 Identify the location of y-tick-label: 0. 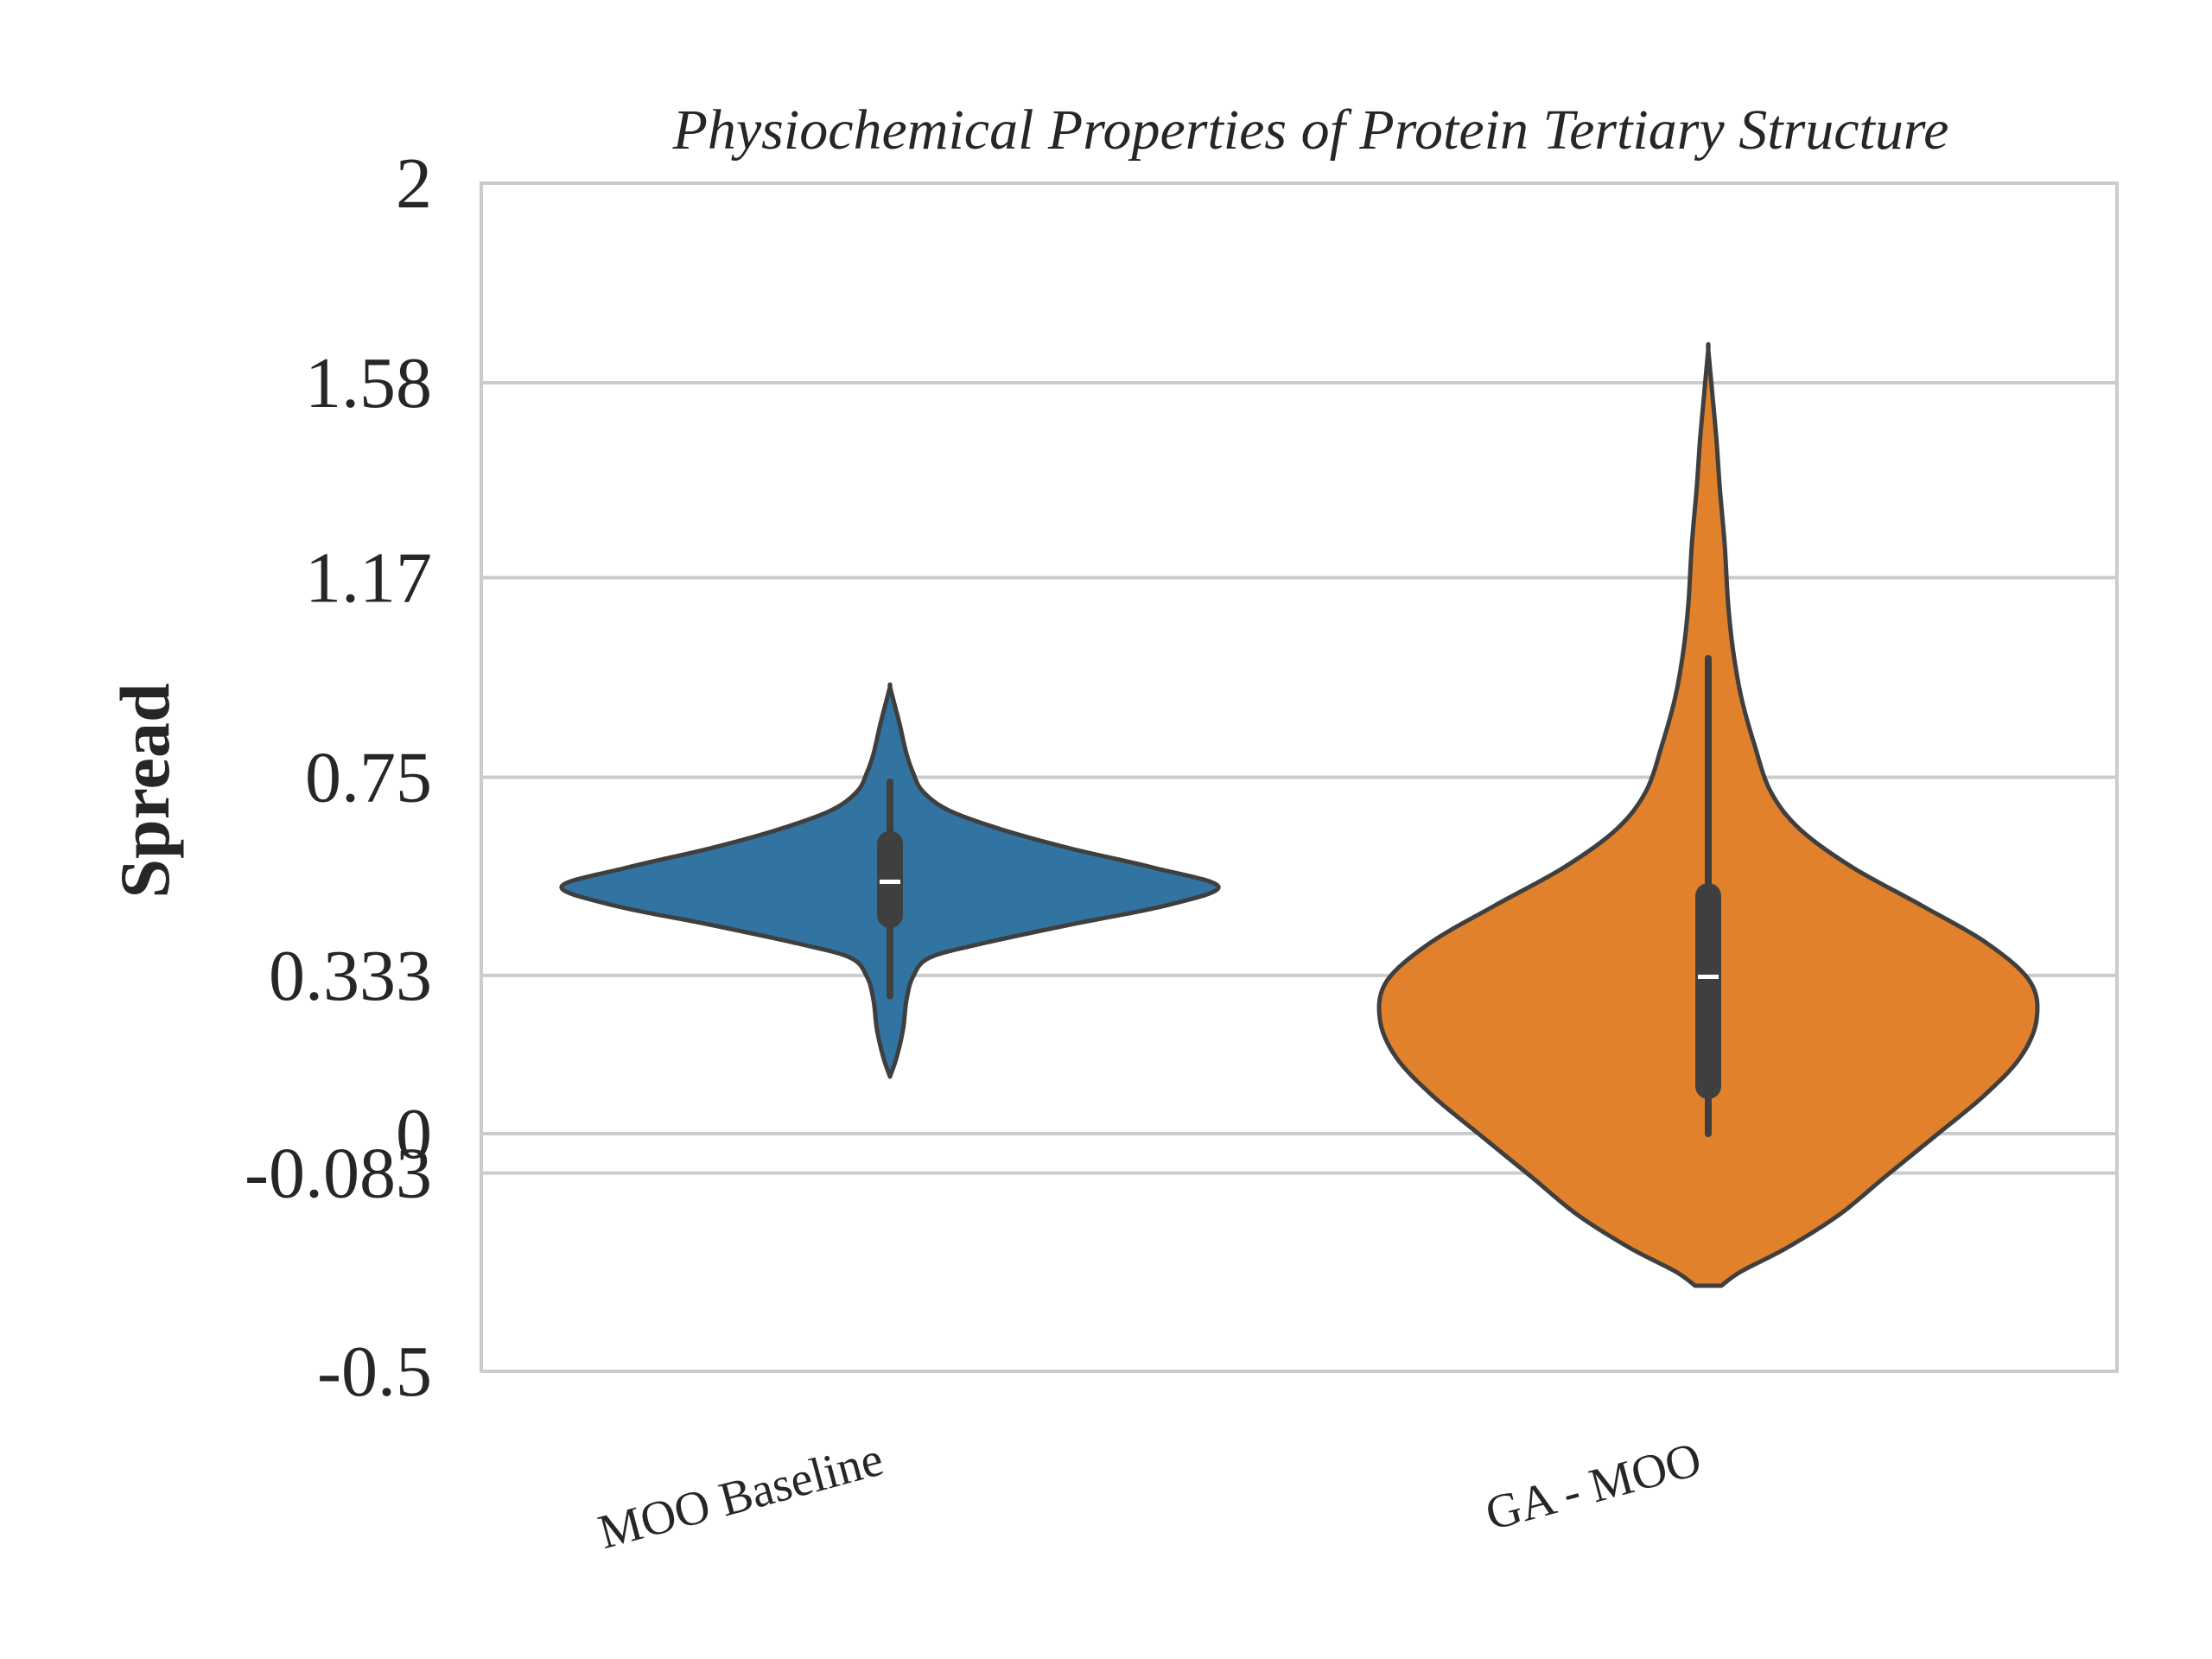
(414, 1134).